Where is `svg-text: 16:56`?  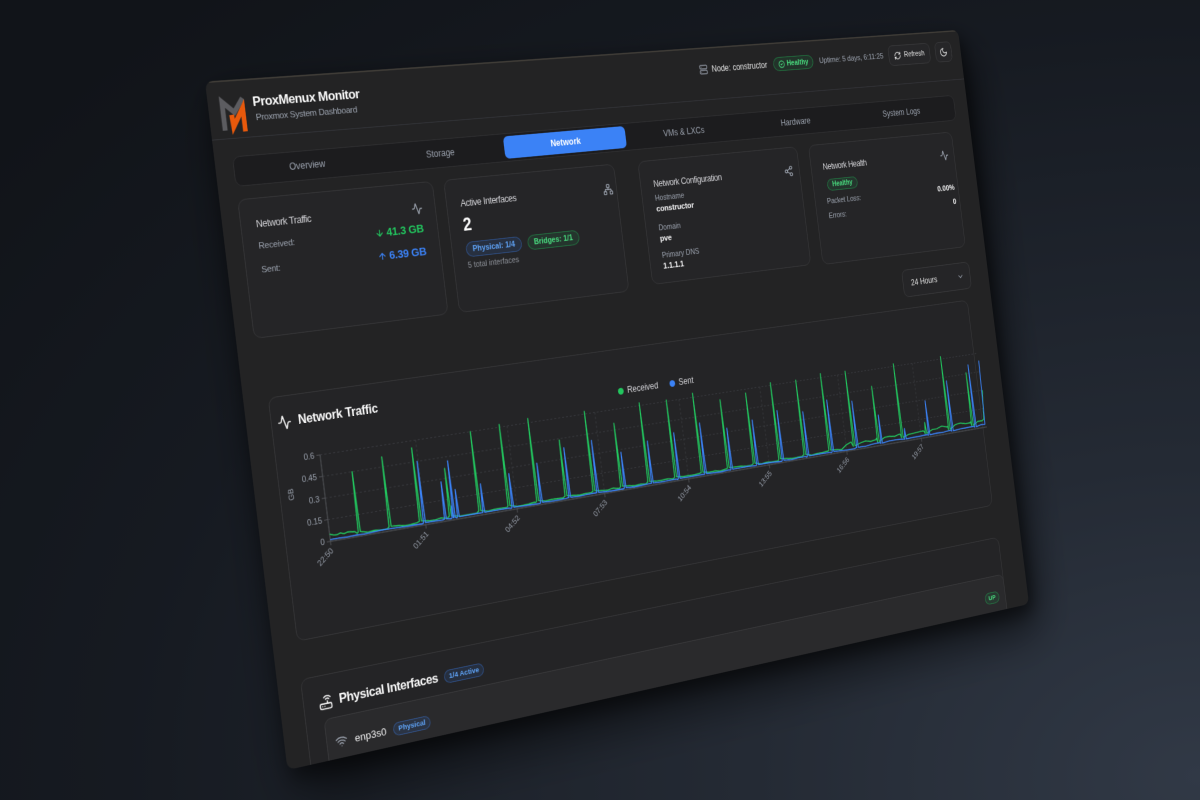
svg-text: 16:56 is located at coordinates (843, 465).